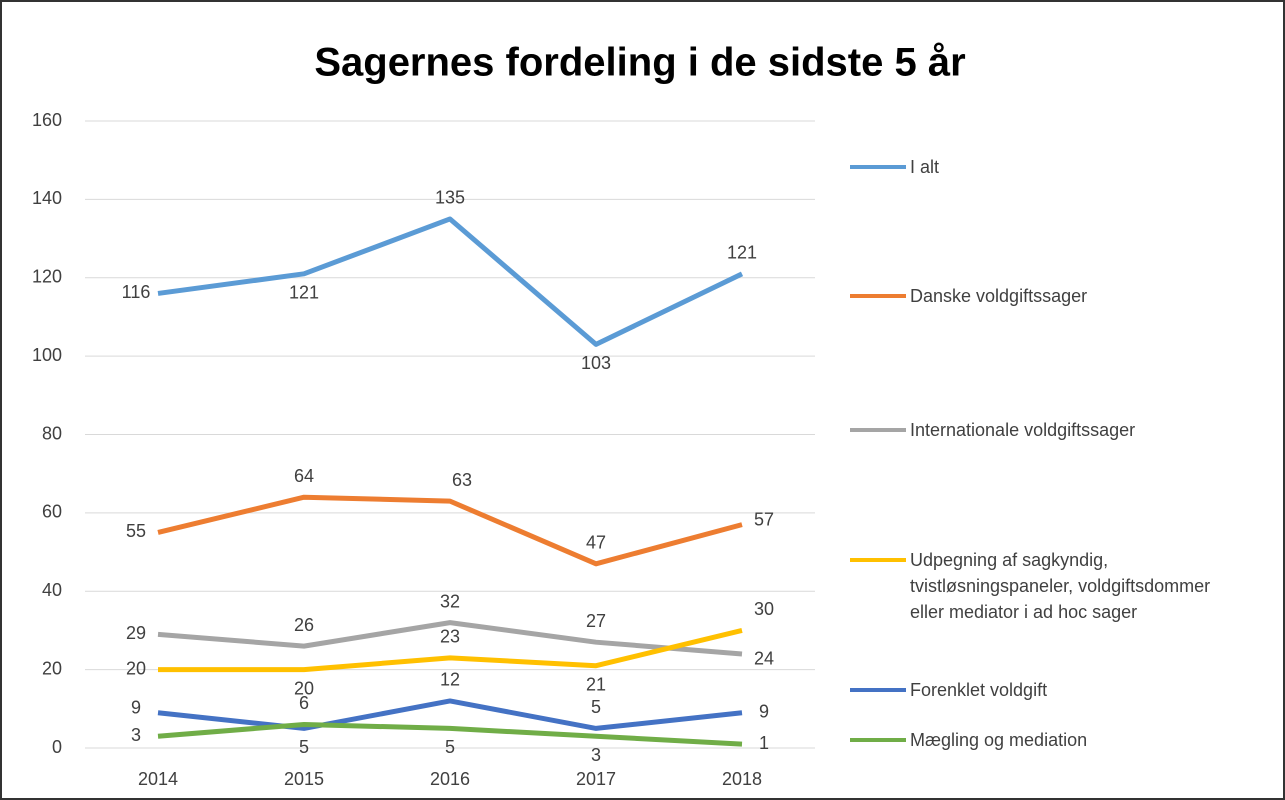  Describe the element at coordinates (450, 680) in the screenshot. I see `data-label: 12` at that location.